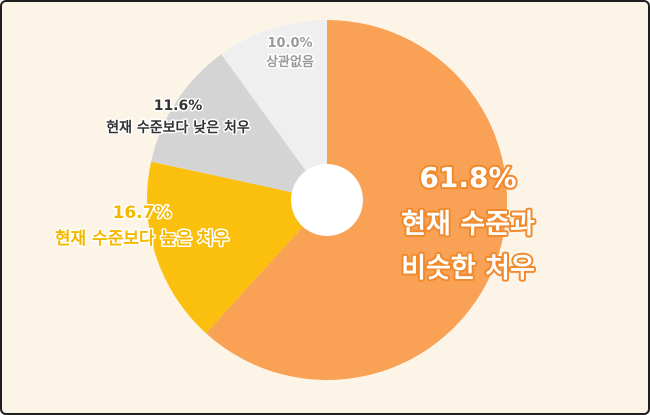 The width and height of the screenshot is (650, 415). I want to click on slice-percent-4: 10.0%, so click(289, 43).